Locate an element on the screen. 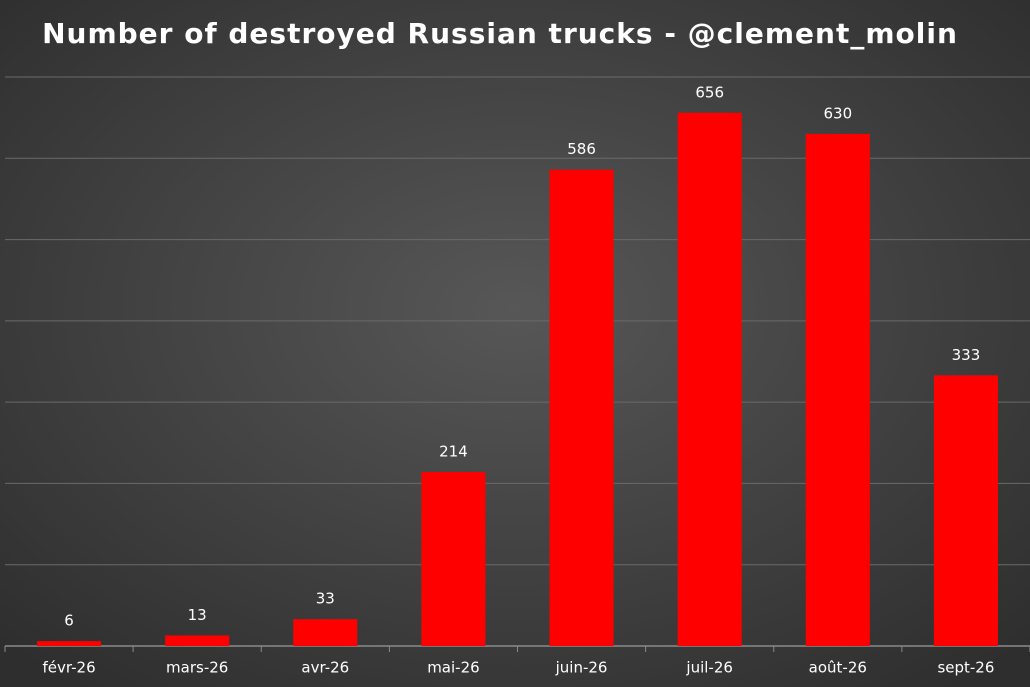 The image size is (1030, 687). data-label: 630 is located at coordinates (837, 113).